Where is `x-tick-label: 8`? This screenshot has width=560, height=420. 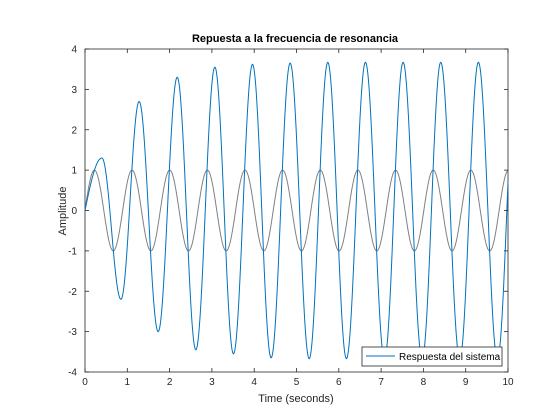 x-tick-label: 8 is located at coordinates (424, 382).